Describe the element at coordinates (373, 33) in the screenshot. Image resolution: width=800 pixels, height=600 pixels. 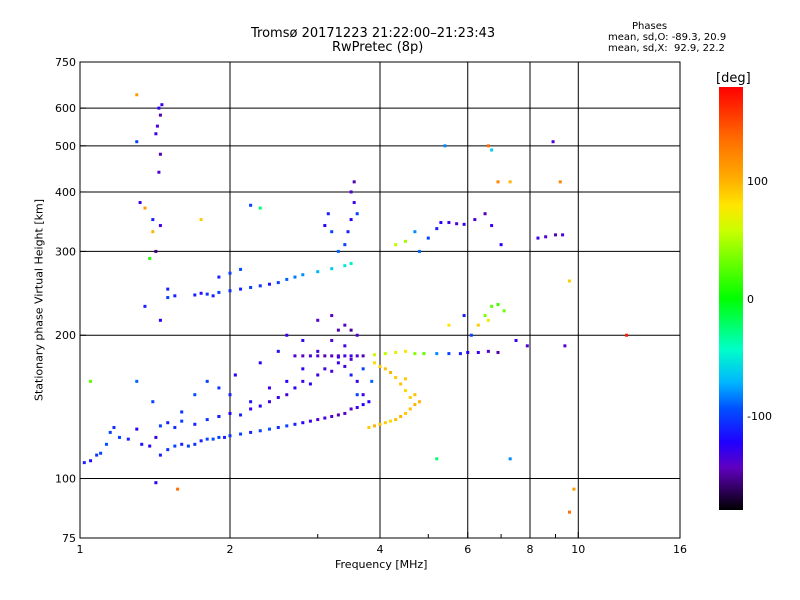
I see `chart-title: Tromsø 20171223 21:22:00–21:23:43` at that location.